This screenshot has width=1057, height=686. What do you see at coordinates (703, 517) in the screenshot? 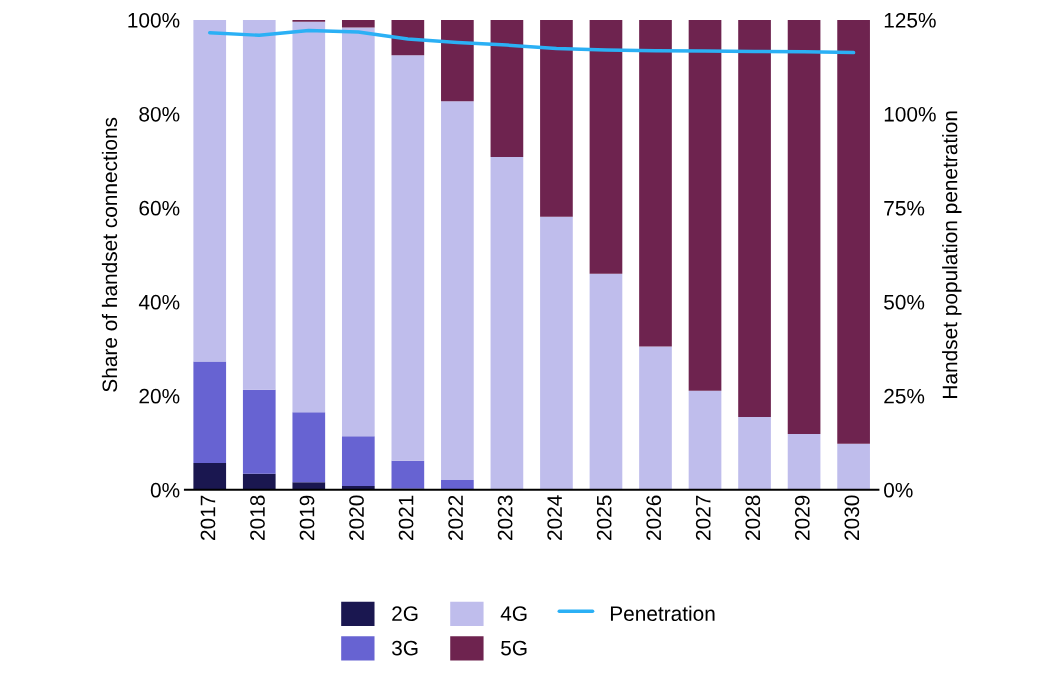
I see `x-tick-label: 2027` at bounding box center [703, 517].